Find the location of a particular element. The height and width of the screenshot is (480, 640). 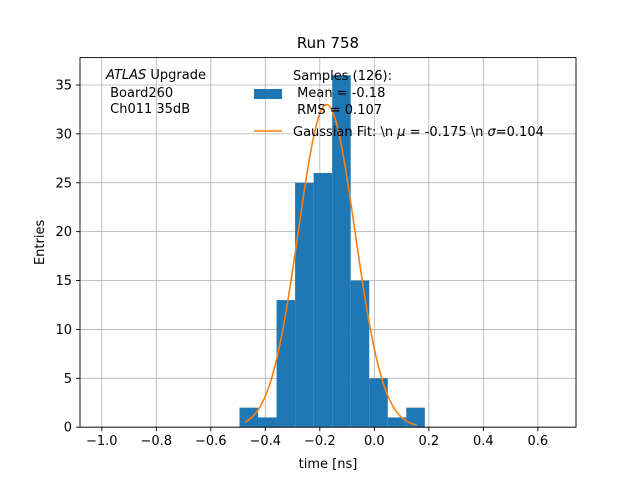

legend-fit-part-5: =0.104 is located at coordinates (520, 132).